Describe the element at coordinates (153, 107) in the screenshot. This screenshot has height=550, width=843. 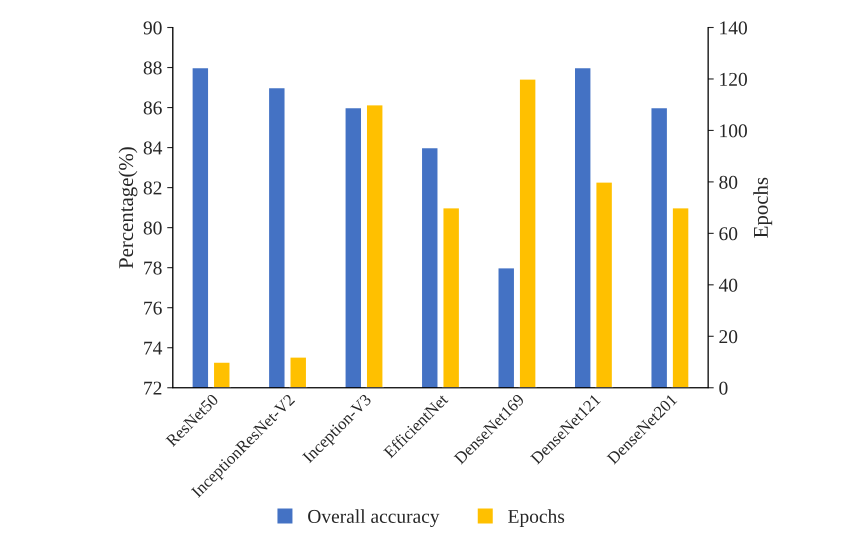
I see `y-tick-label: 86` at that location.